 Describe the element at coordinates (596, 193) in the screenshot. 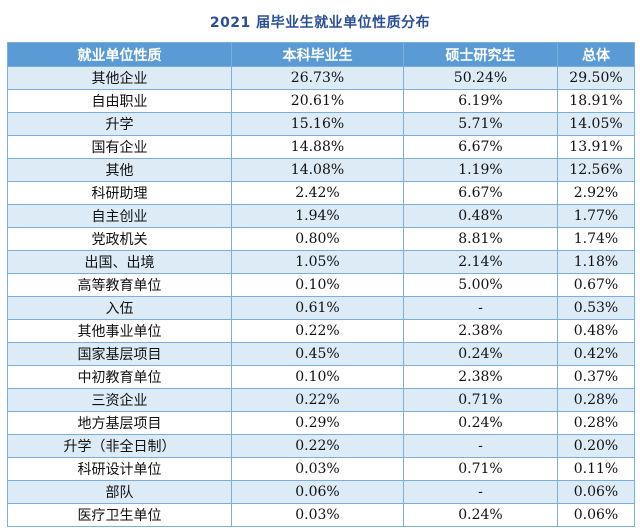

I see `cell-overall: 2.92%` at that location.